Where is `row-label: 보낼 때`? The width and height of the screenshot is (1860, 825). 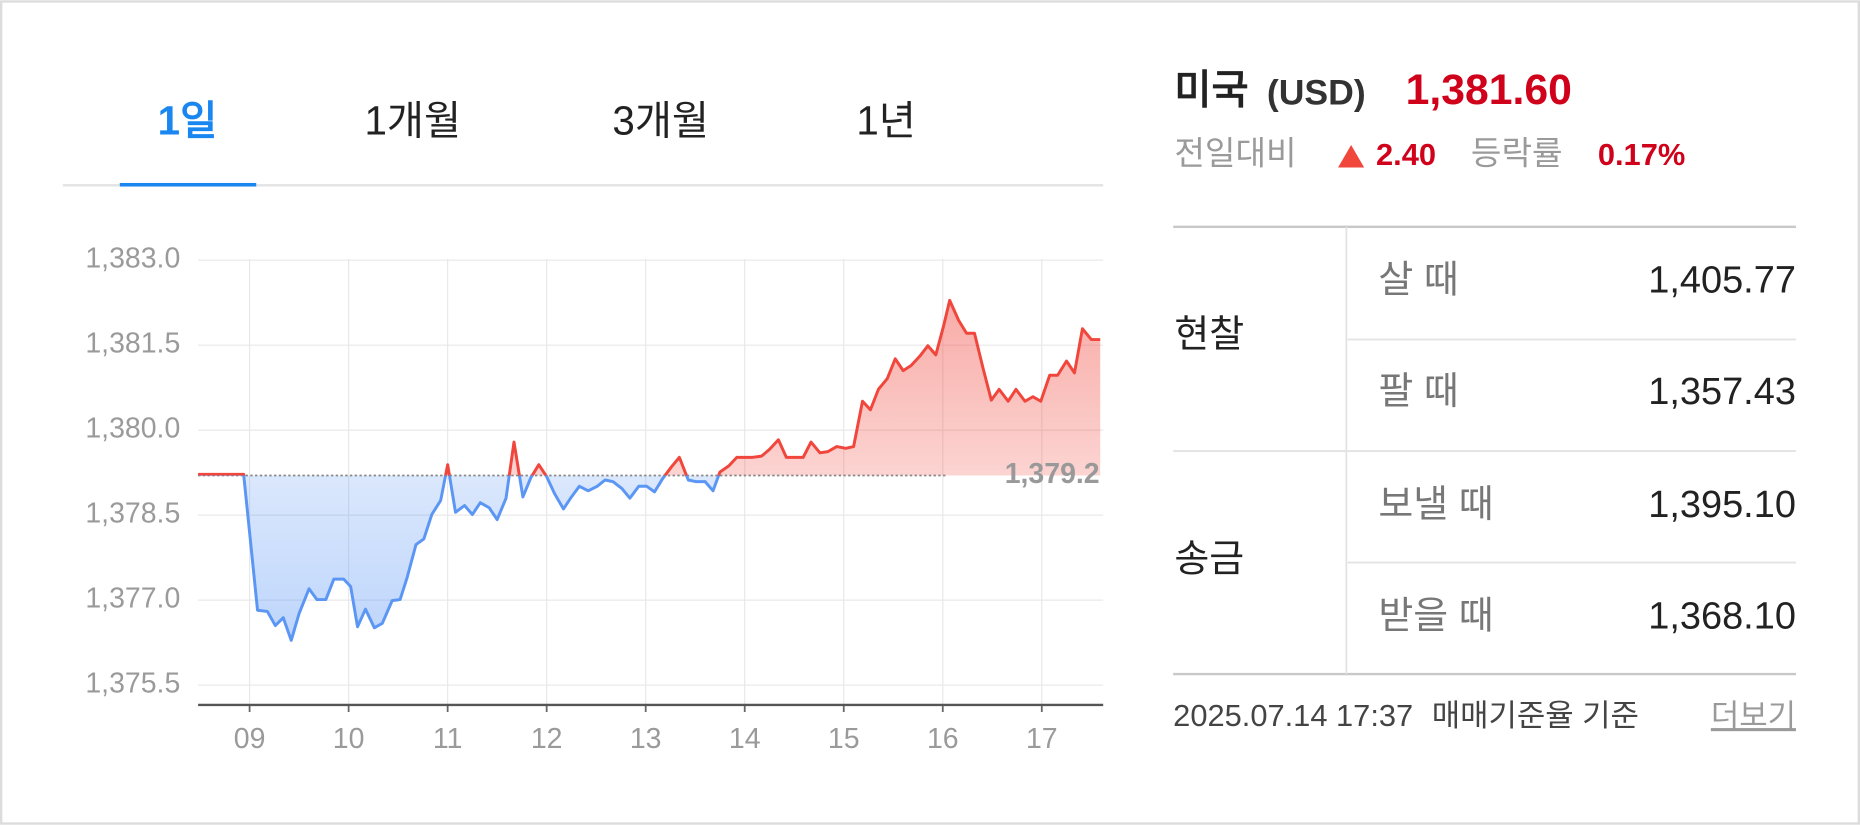 row-label: 보낼 때 is located at coordinates (1435, 505).